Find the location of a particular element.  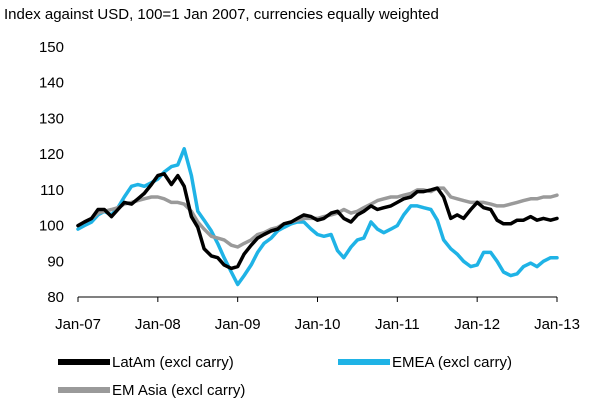

x-tick-label: Jan-13 is located at coordinates (557, 324).